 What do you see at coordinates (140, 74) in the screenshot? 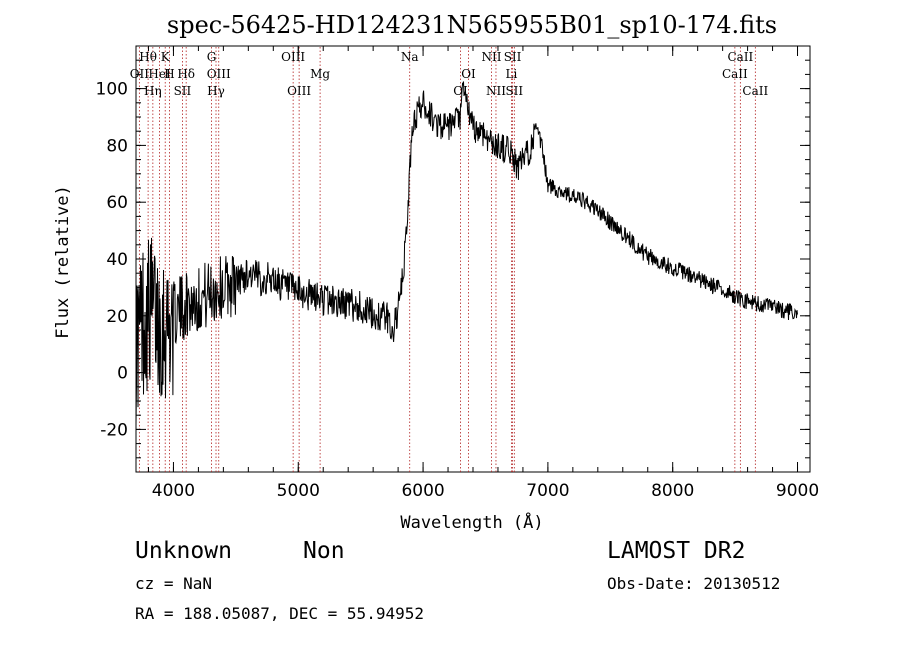
I see `spectral-line-label: OII` at bounding box center [140, 74].